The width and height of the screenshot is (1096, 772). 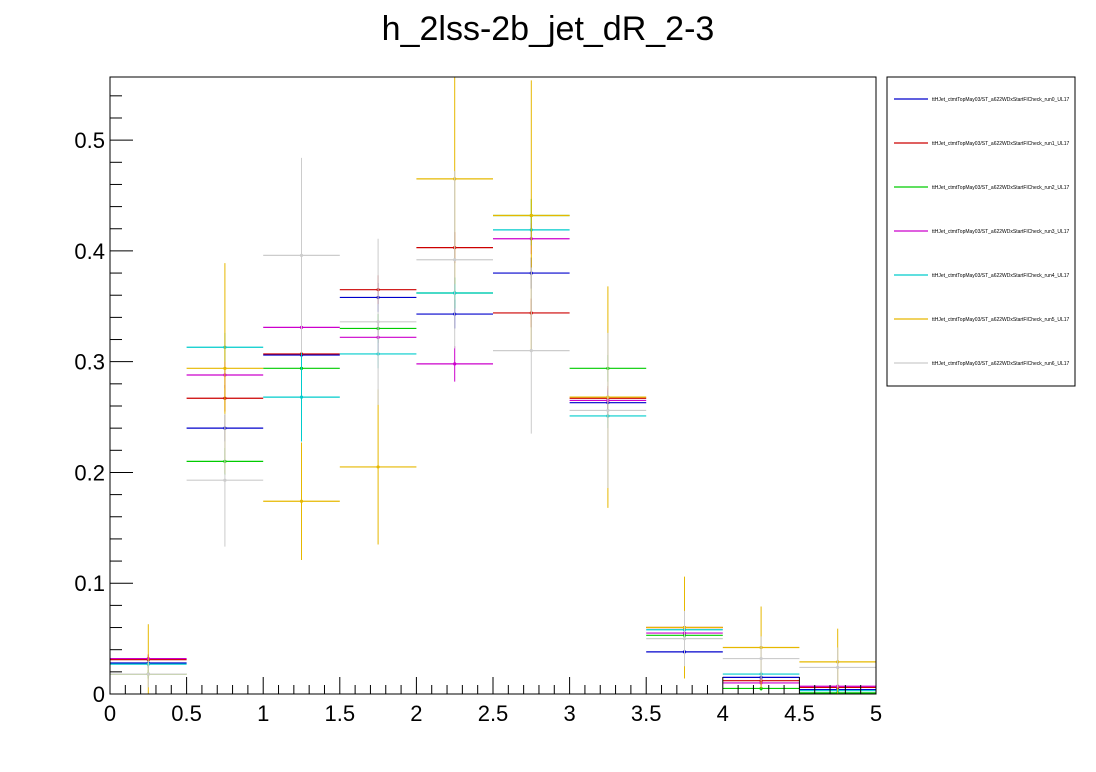 What do you see at coordinates (876, 713) in the screenshot?
I see `x-tick-label: 5` at bounding box center [876, 713].